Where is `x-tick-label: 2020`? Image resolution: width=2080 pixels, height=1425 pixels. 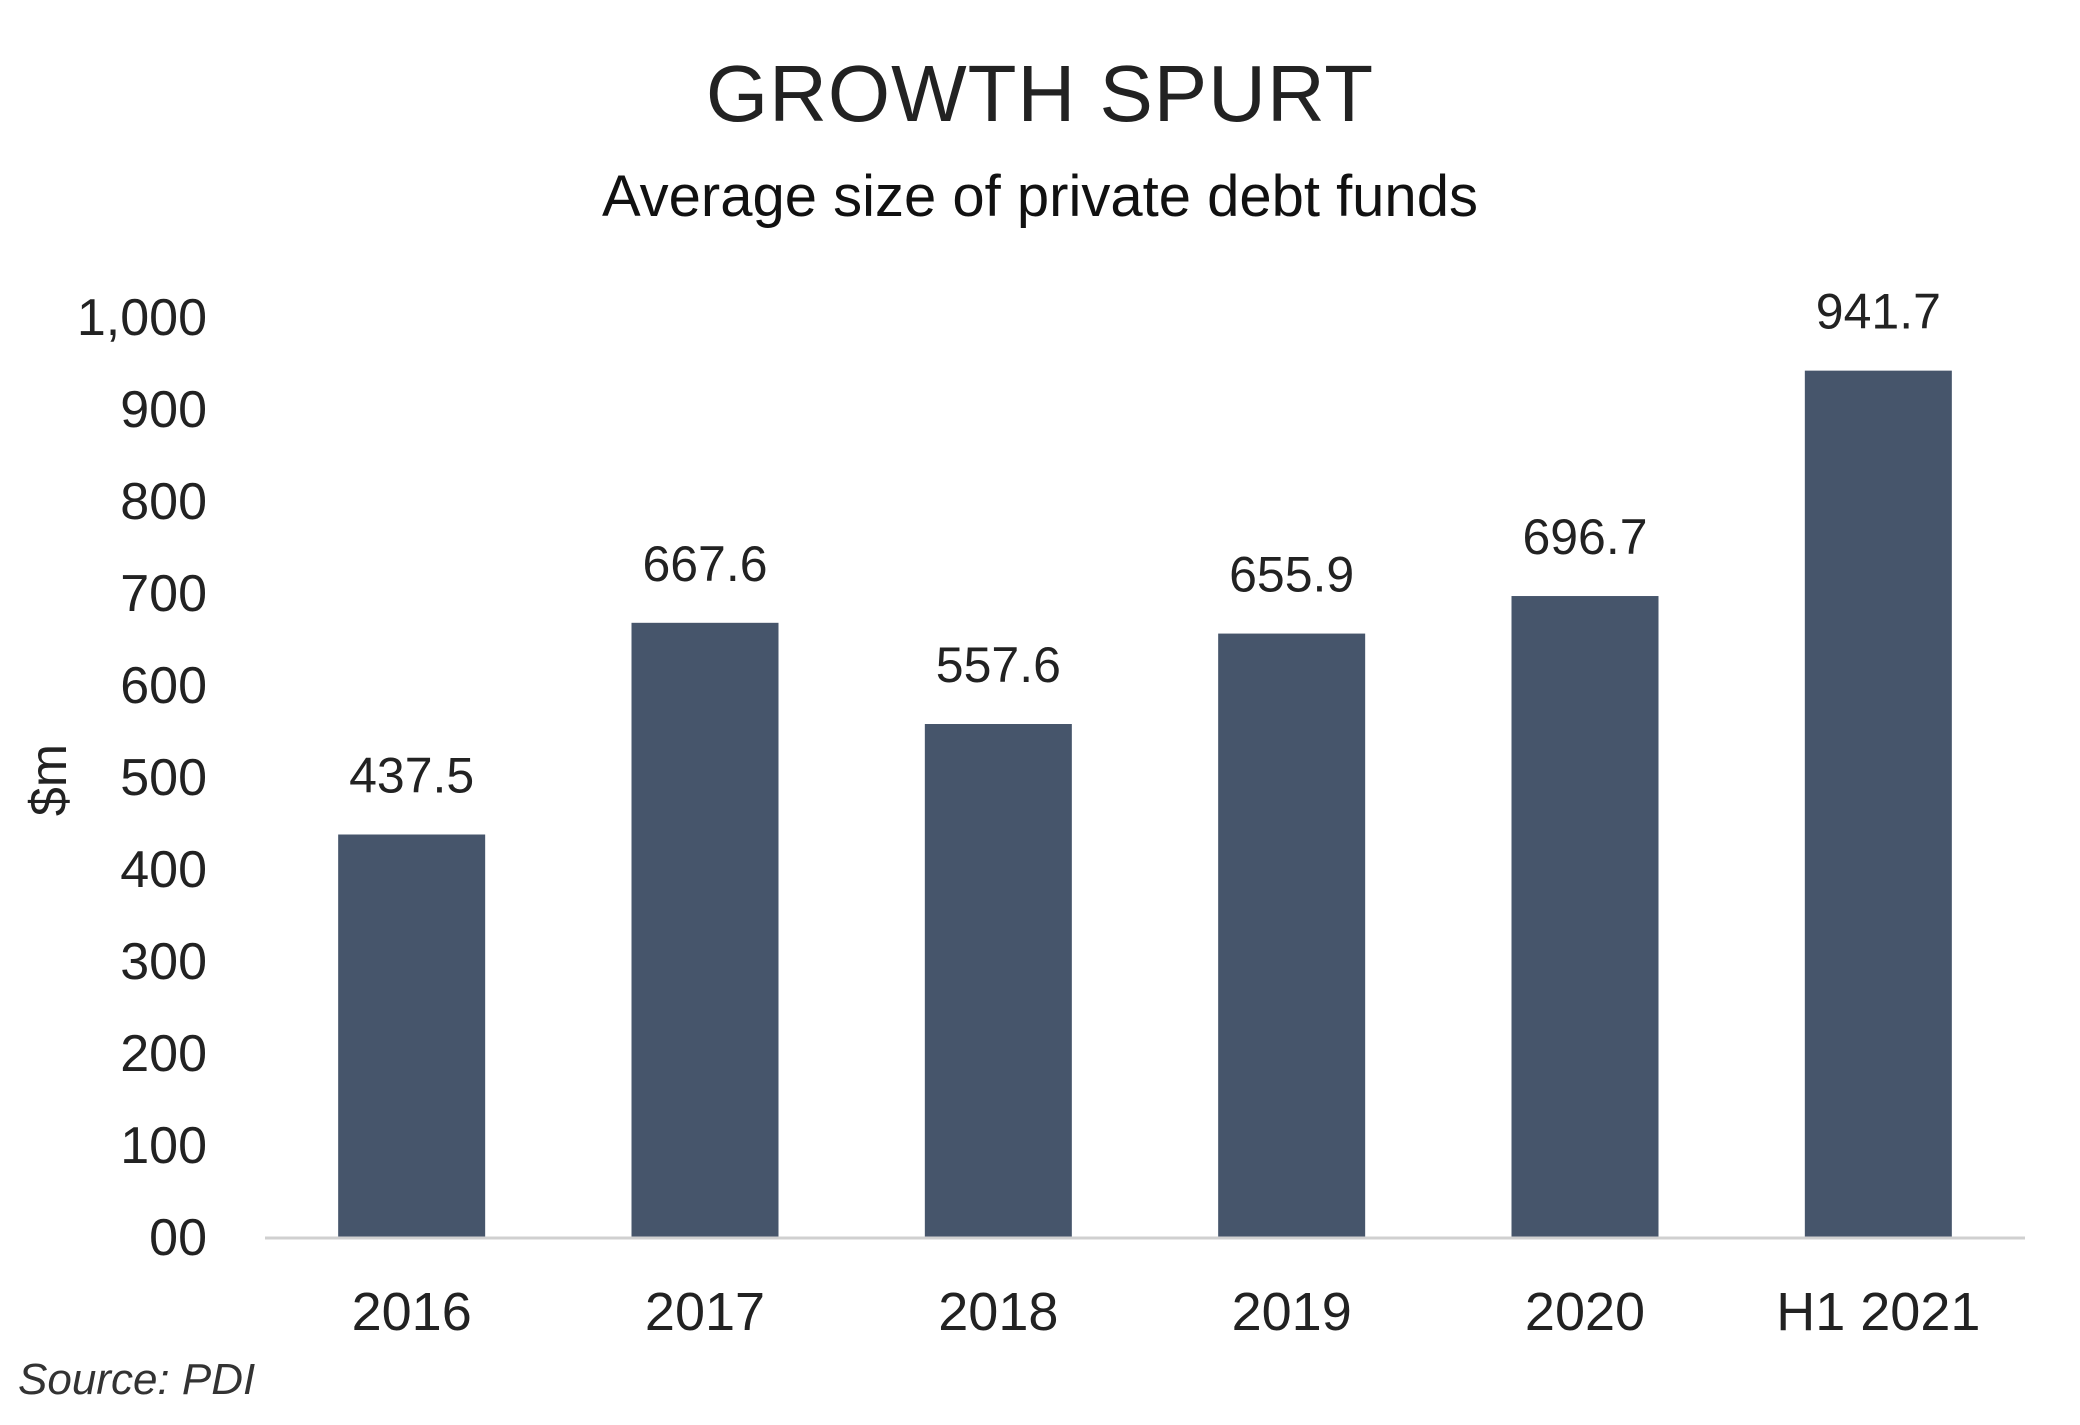
x-tick-label: 2020 is located at coordinates (1585, 1312).